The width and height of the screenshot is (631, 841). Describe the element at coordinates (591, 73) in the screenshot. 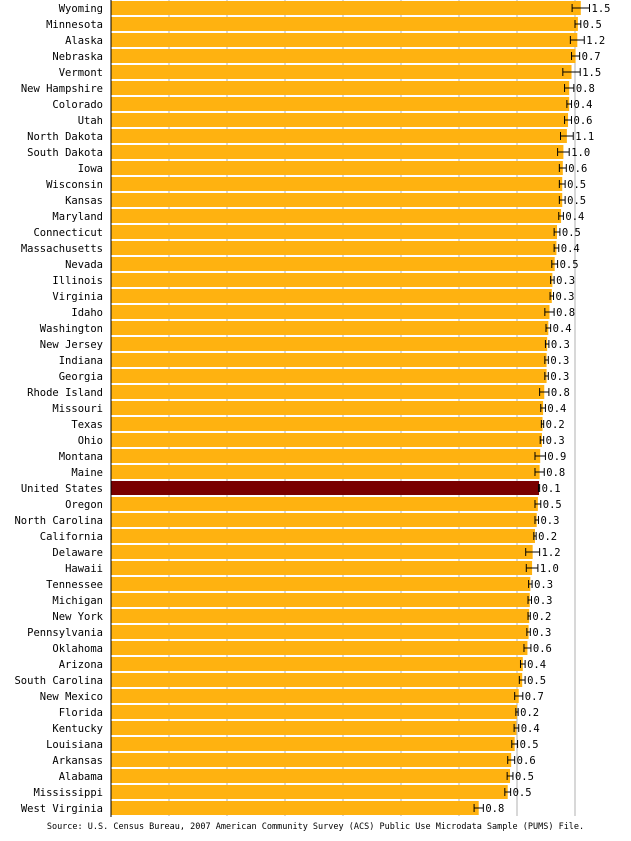

I see `moe-label: 1.5` at that location.